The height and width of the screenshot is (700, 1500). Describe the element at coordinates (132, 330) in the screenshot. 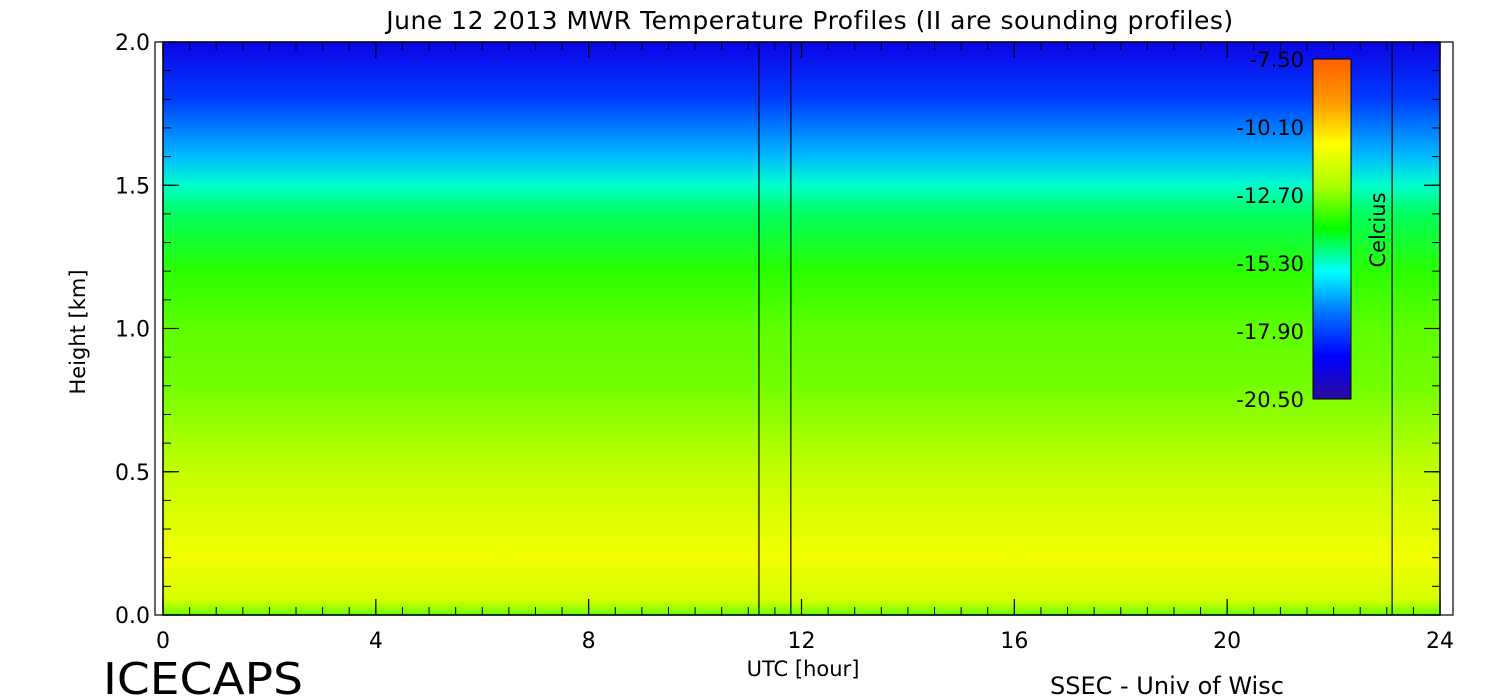

I see `y-tick-label: 1.0` at that location.